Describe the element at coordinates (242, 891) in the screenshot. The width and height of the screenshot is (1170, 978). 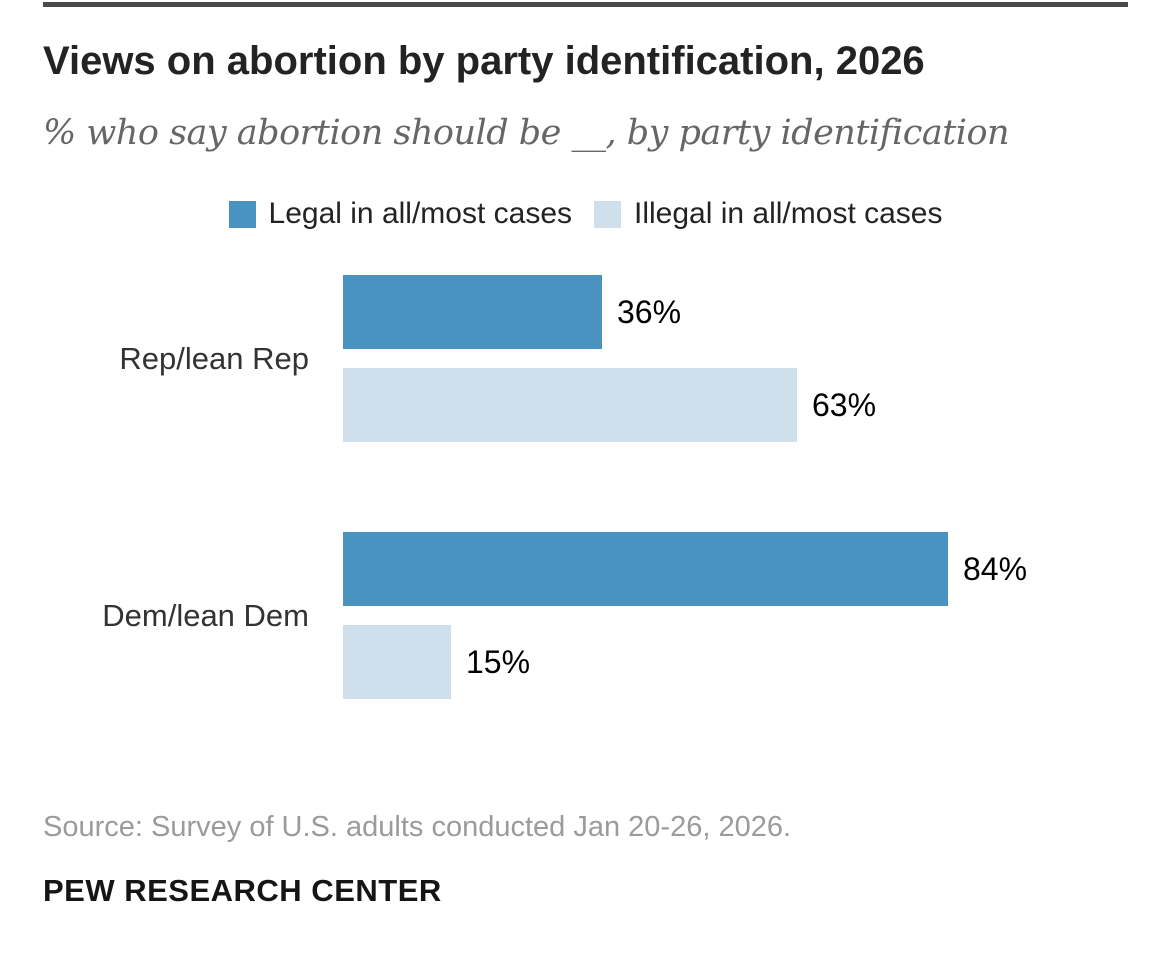
I see `footer-brand: PEW RESEARCH CENTER` at that location.